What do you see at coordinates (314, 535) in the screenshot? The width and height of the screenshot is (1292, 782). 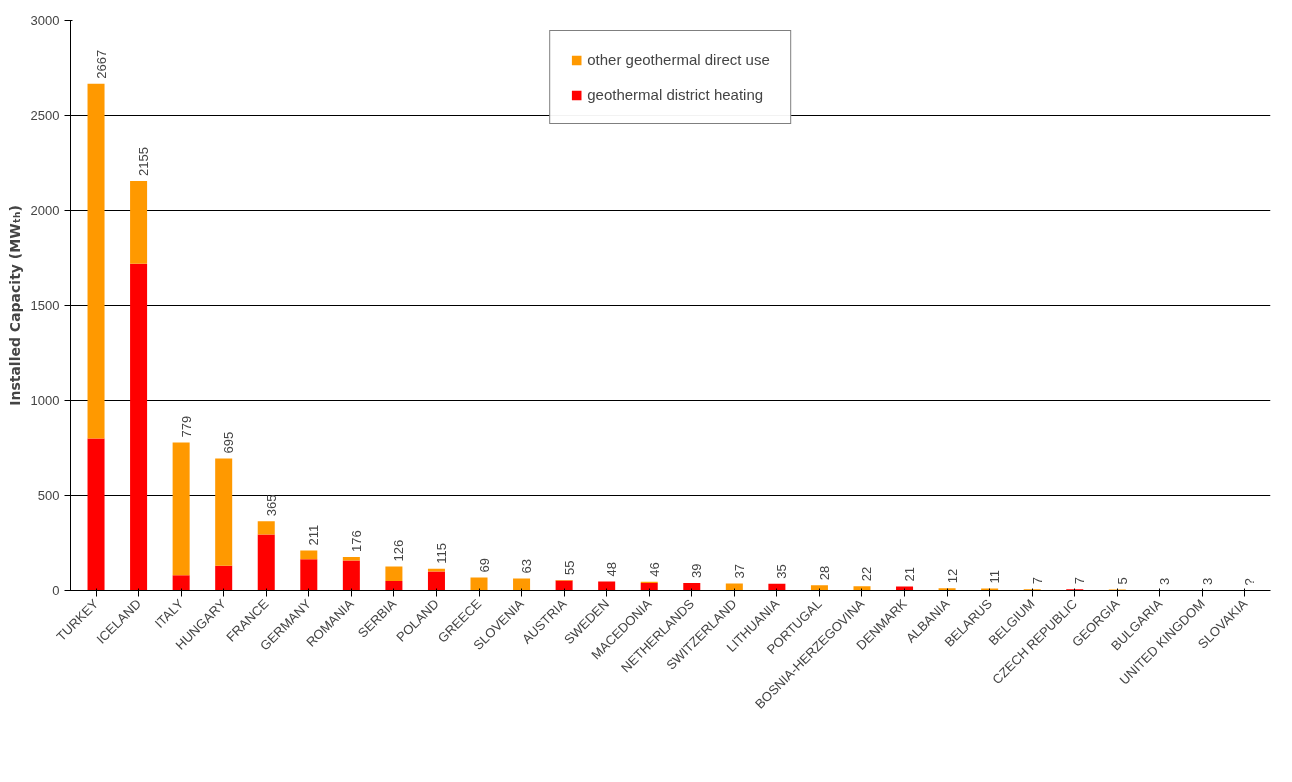 I see `total-label: 211` at bounding box center [314, 535].